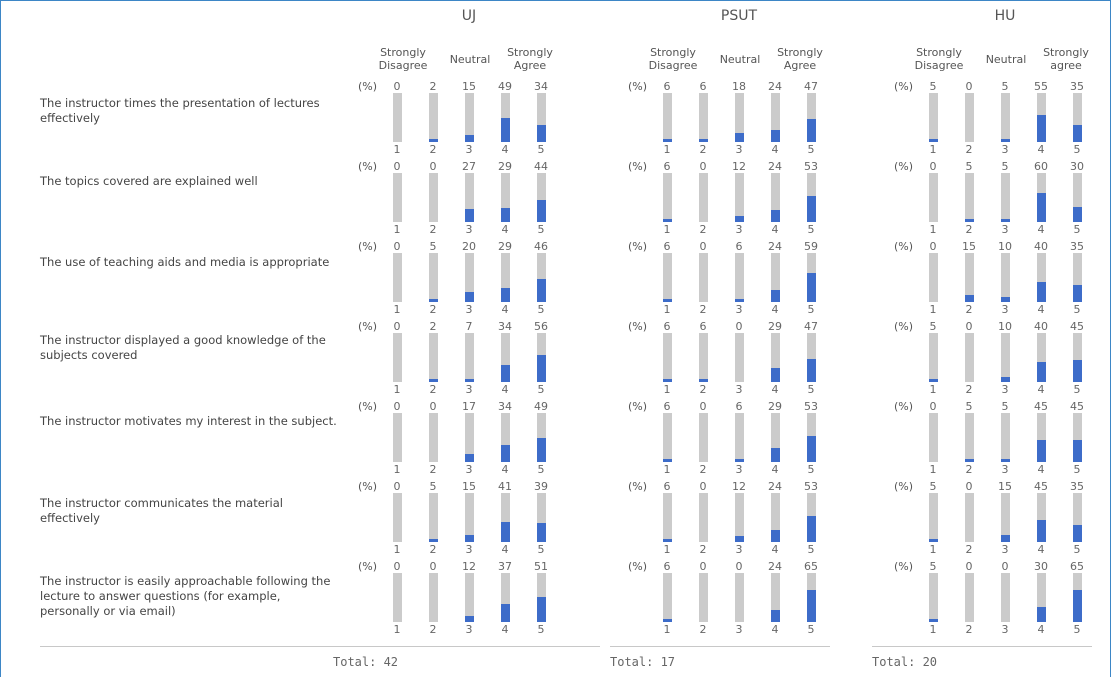 The width and height of the screenshot is (1113, 679). What do you see at coordinates (1006, 59) in the screenshot?
I see `scale-mid-label: Neutral` at bounding box center [1006, 59].